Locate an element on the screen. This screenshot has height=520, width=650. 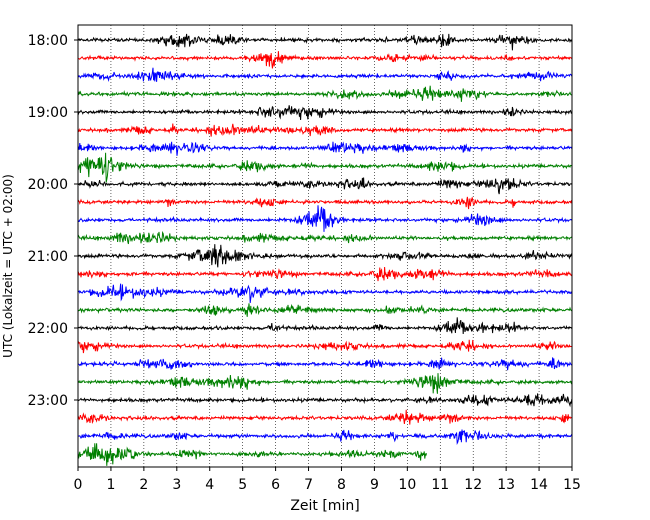
x-tick-label: 13 is located at coordinates (506, 485).